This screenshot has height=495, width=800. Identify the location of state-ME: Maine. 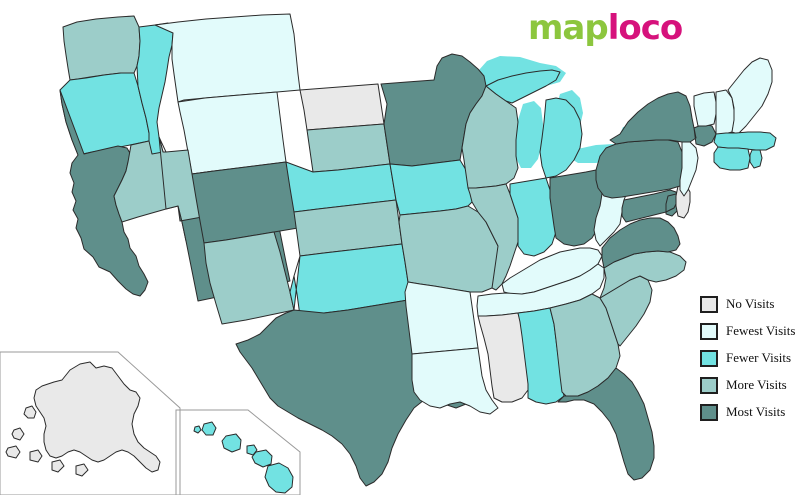
(750, 96).